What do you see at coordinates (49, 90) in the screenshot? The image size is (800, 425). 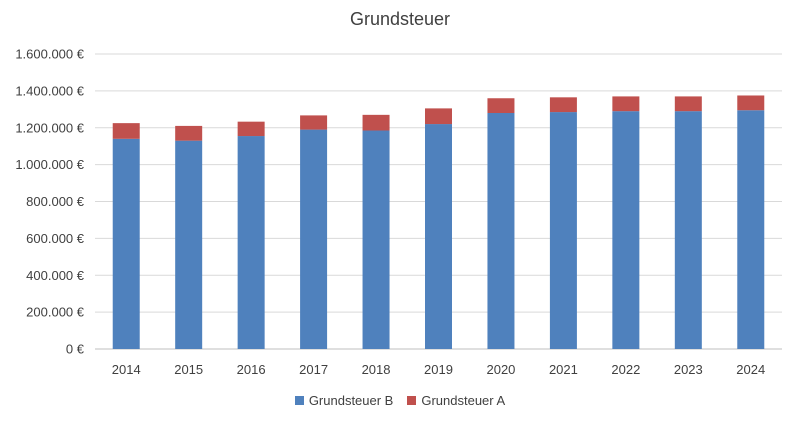 I see `y-tick-label: 1.400.000 €` at bounding box center [49, 90].